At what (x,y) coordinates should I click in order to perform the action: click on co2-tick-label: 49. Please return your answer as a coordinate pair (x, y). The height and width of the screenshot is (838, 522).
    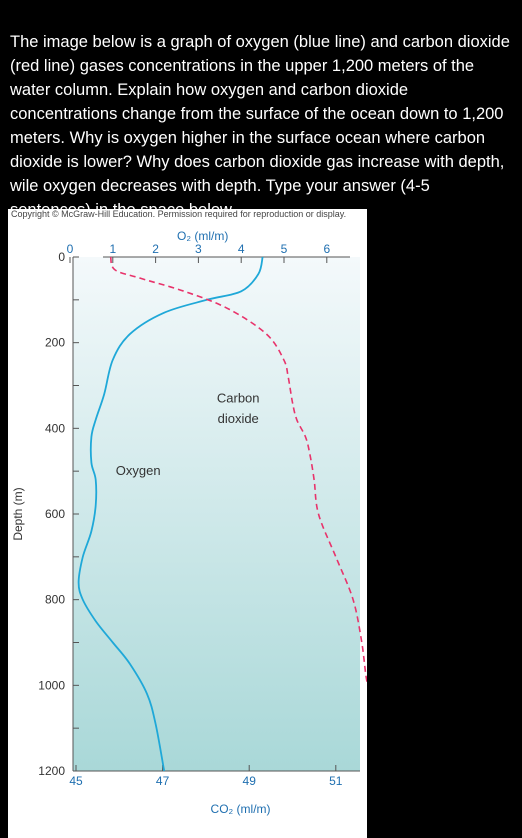
    Looking at the image, I should click on (250, 781).